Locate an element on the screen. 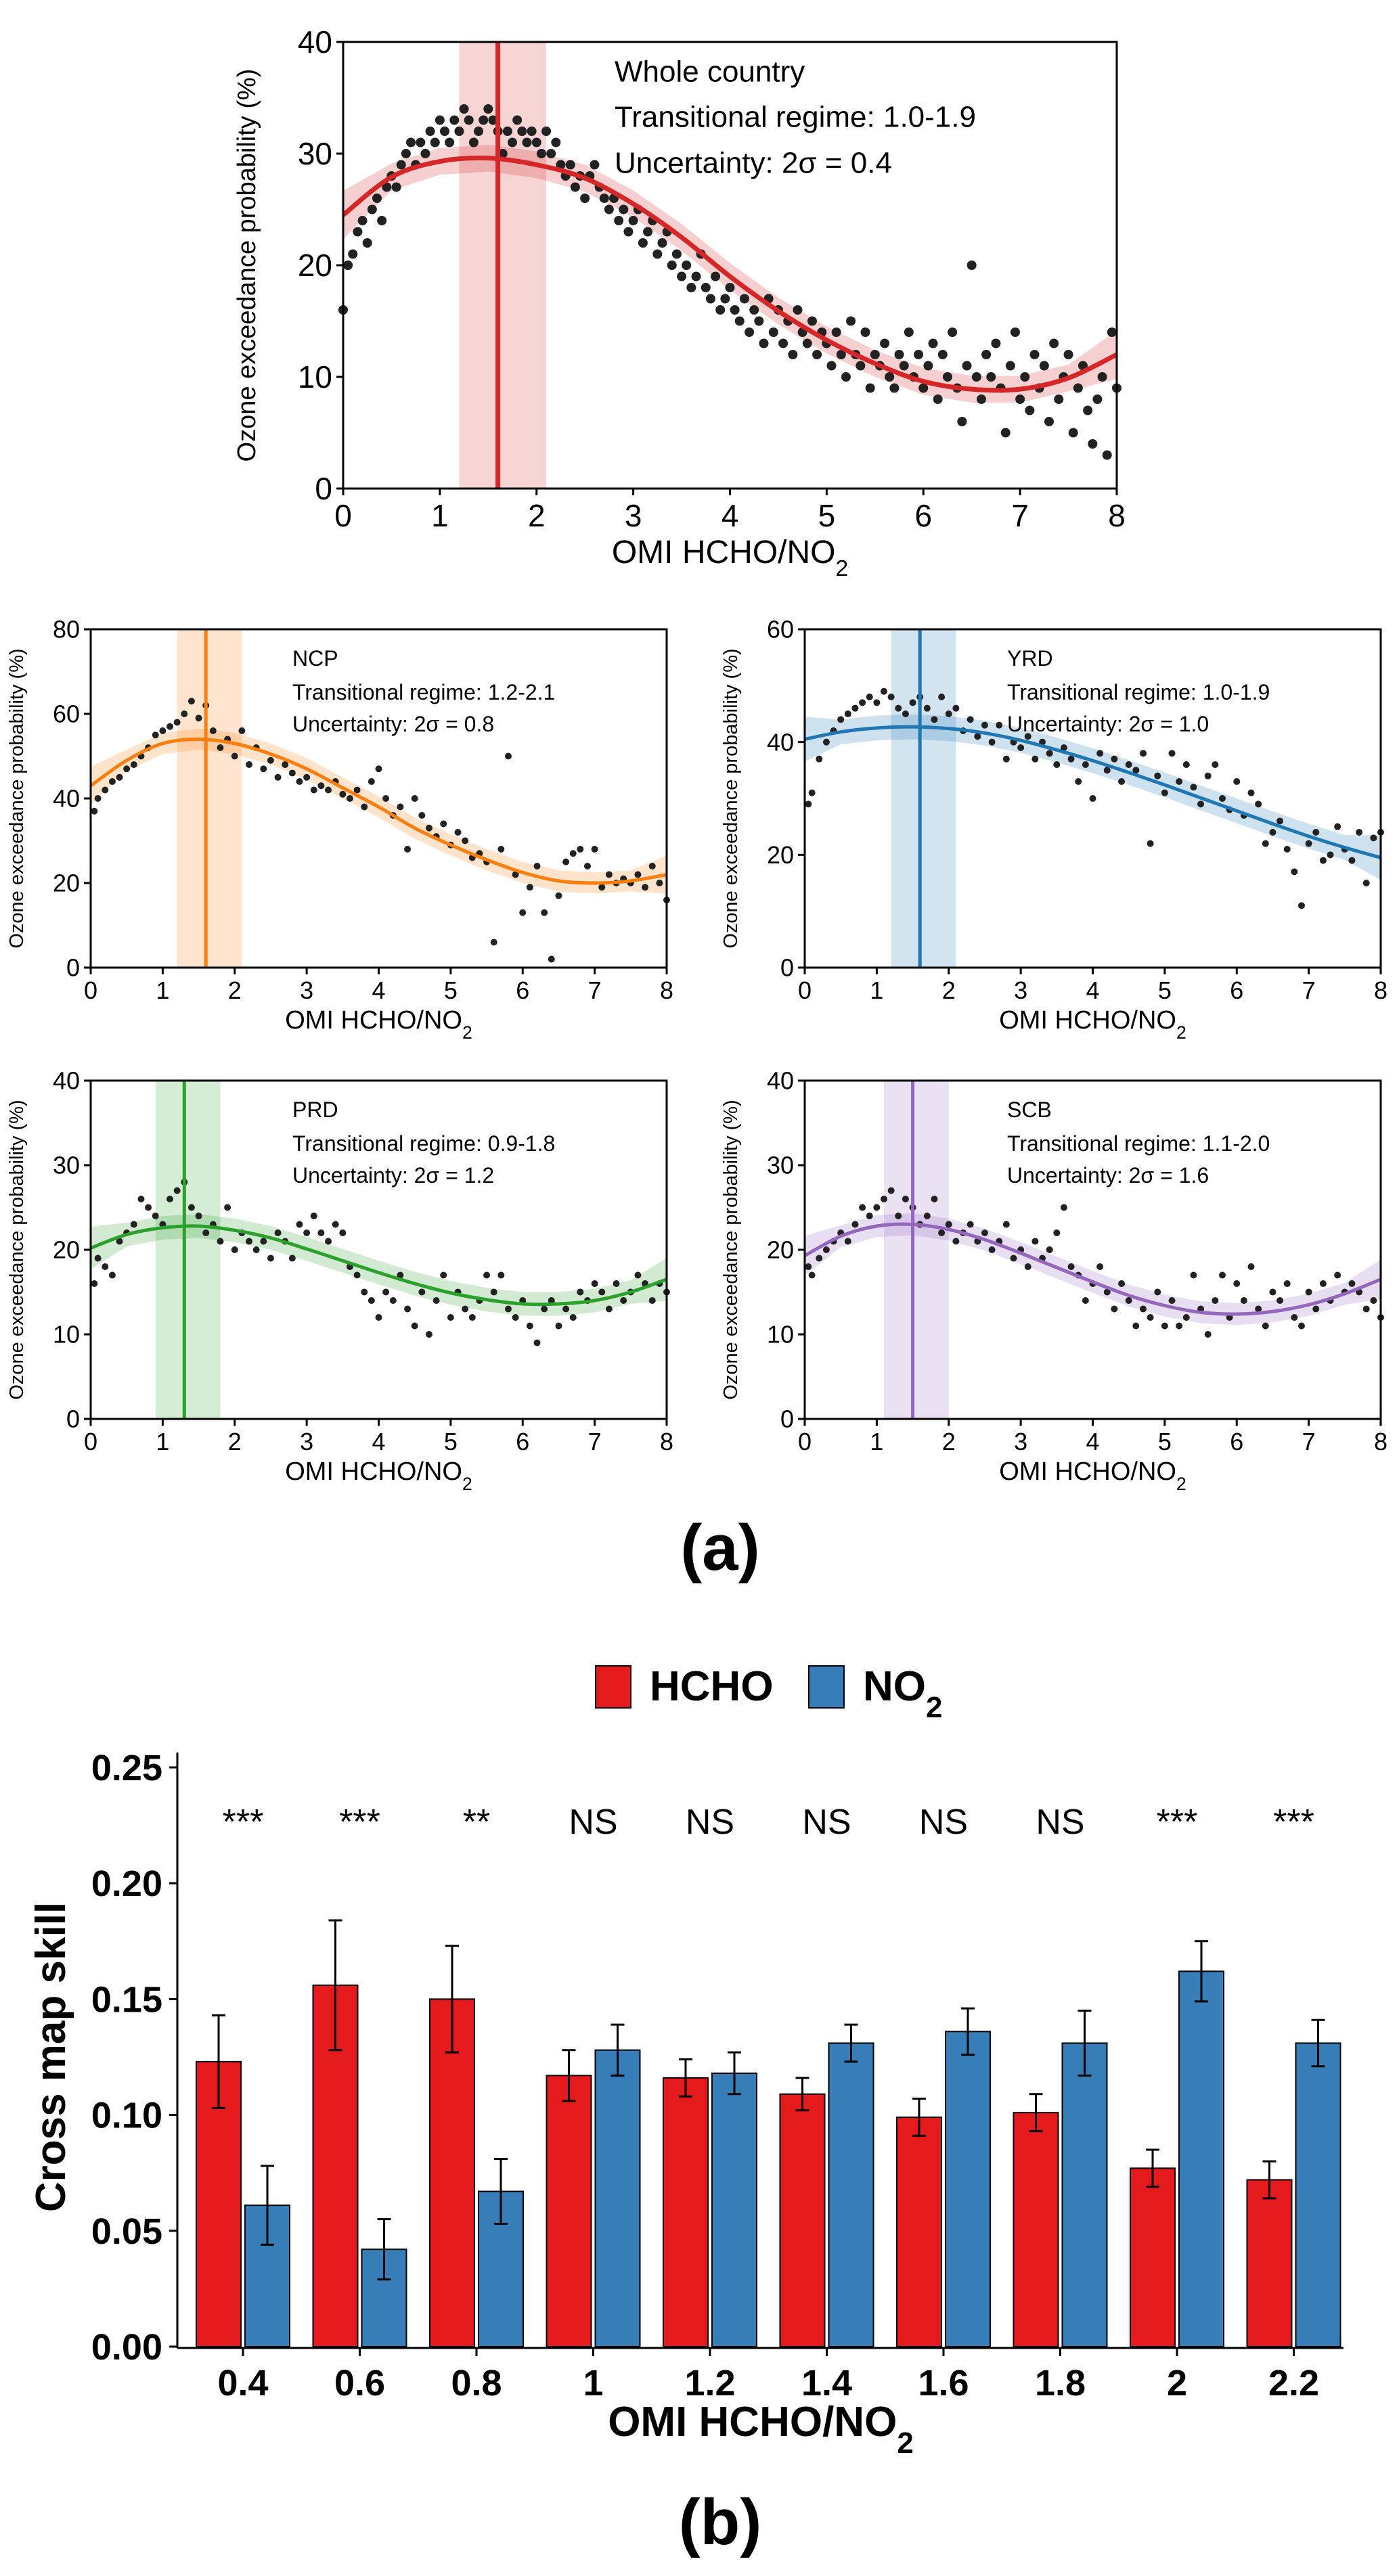 The image size is (1399, 2576). x-tick-label: 2 is located at coordinates (949, 990).